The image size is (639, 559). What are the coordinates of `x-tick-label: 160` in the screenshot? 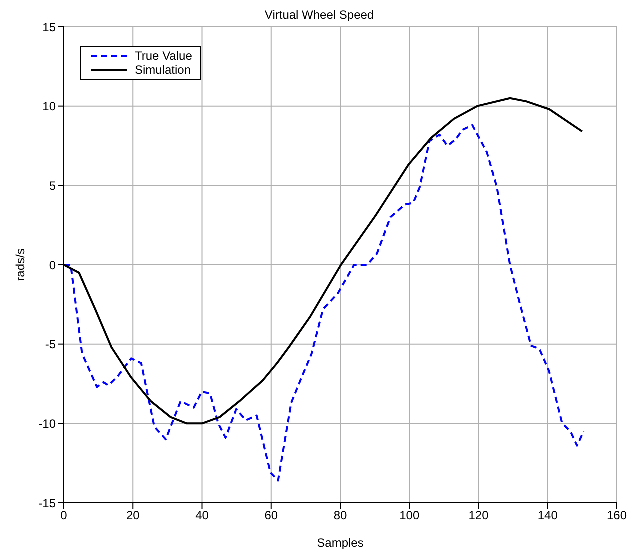 It's located at (617, 515).